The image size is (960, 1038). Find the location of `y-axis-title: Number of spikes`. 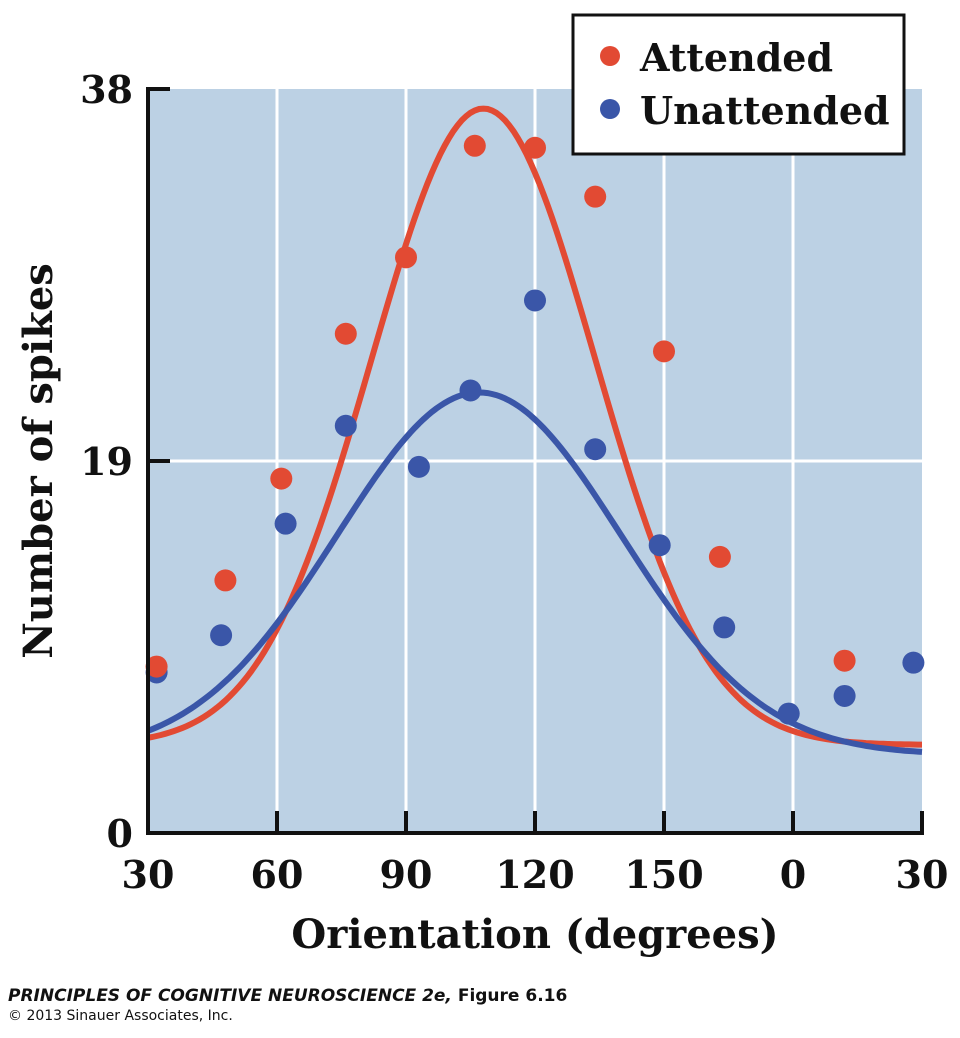

y-axis-title: Number of spikes is located at coordinates (38, 461).